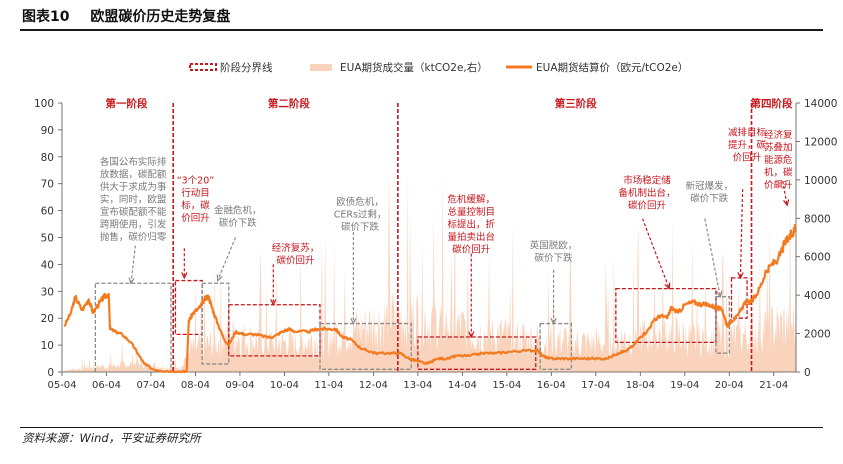 This screenshot has width=843, height=464. Describe the element at coordinates (133, 224) in the screenshot. I see `annotation-text-line: 跨期使用，引发` at that location.